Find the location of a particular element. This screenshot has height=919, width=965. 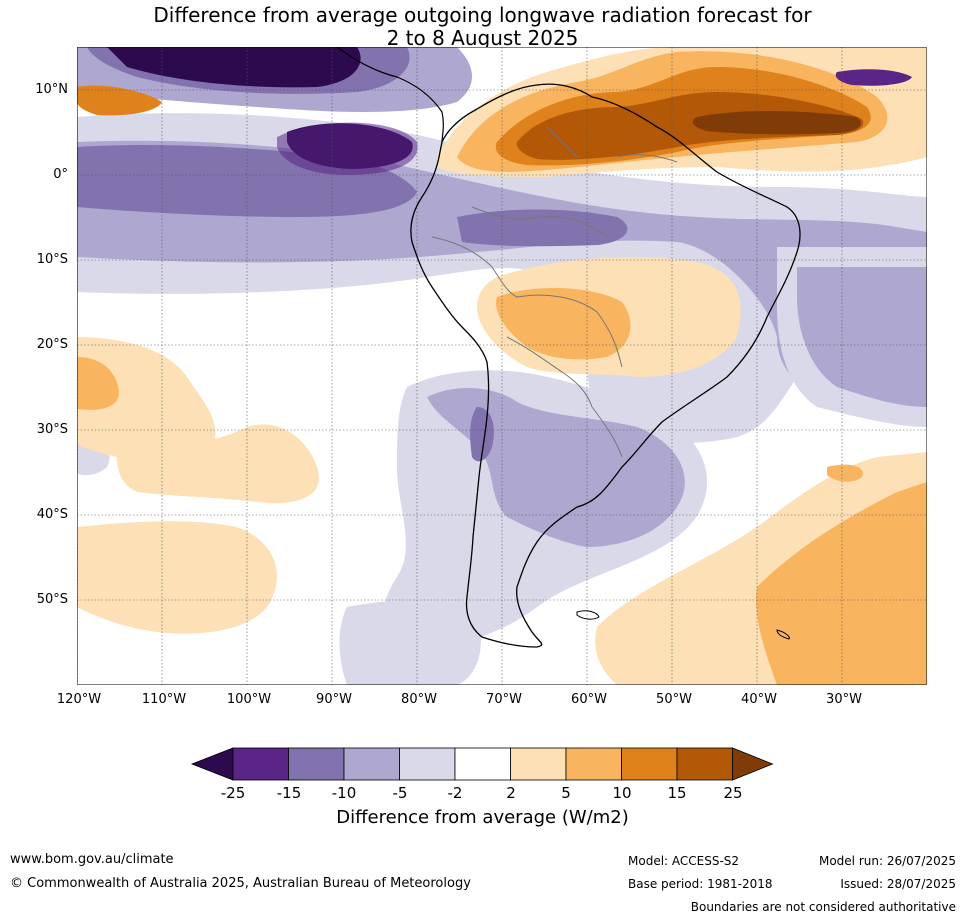

lat-label-40s: 40°S is located at coordinates (52, 514).